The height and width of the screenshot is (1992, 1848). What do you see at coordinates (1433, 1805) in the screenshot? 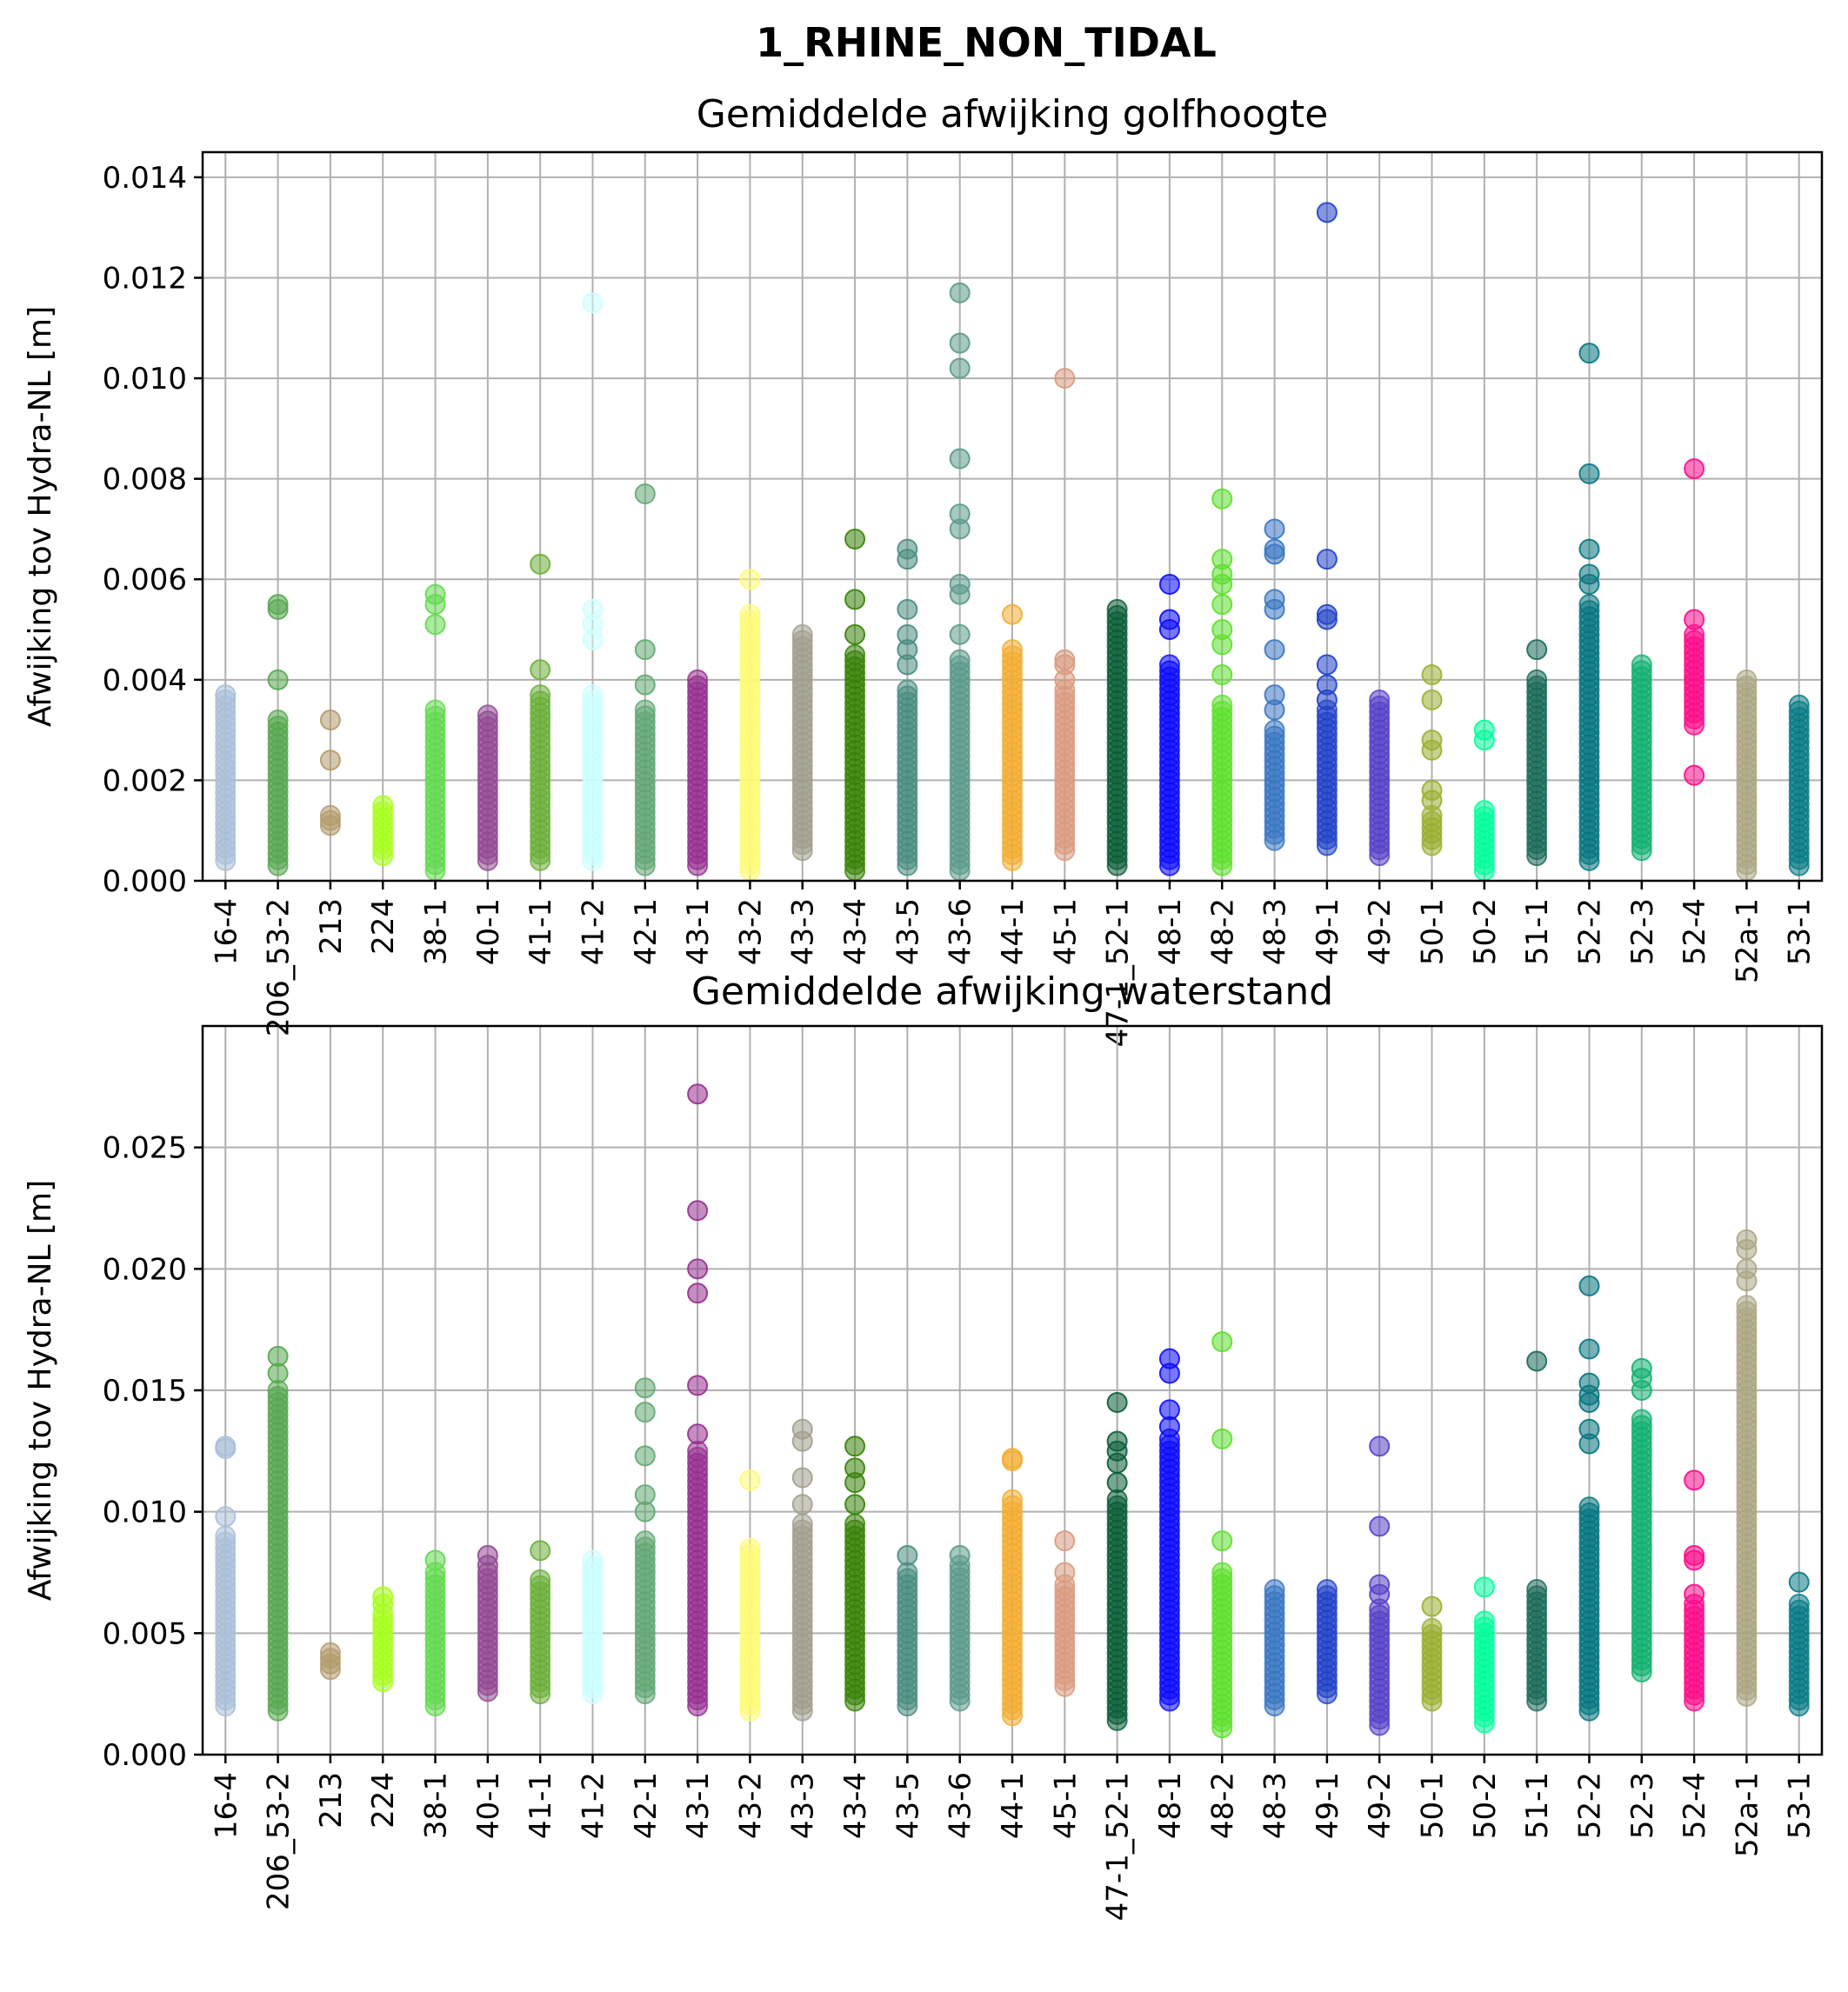
I see `x-tick-label: 50-1` at bounding box center [1433, 1805].